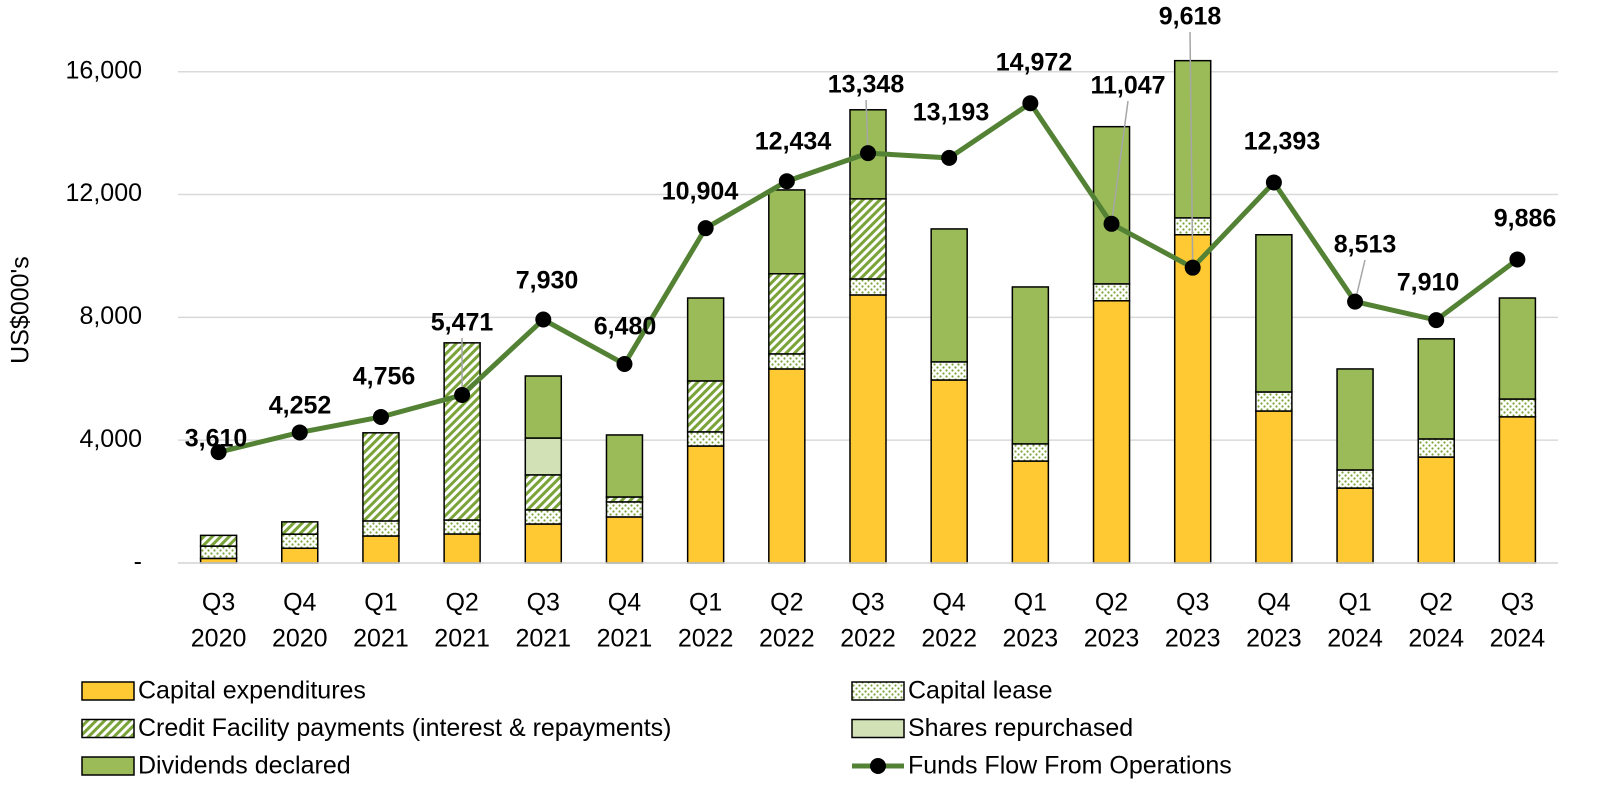 The height and width of the screenshot is (798, 1600). I want to click on data-label: 3,610, so click(216, 439).